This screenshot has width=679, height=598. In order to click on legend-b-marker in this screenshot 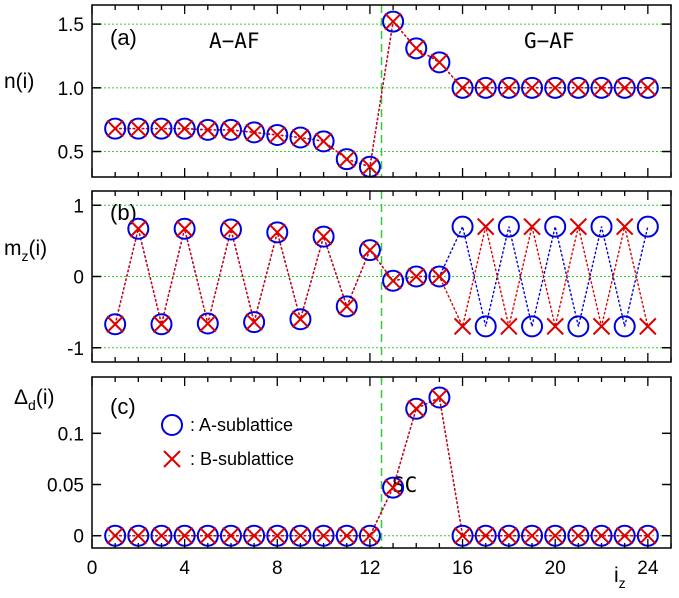, I will do `click(172, 459)`.